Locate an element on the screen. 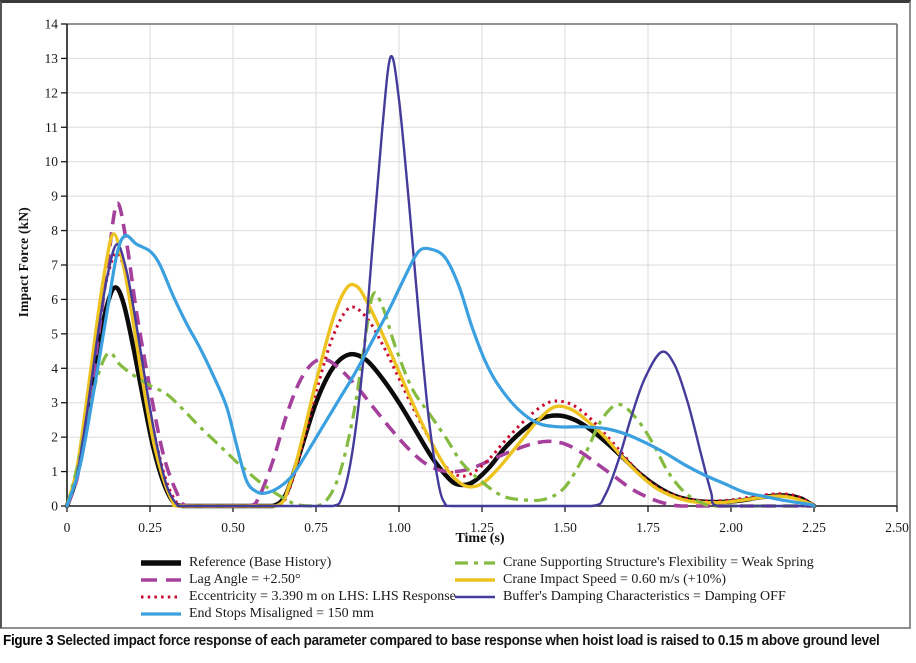 This screenshot has height=663, width=916. y-axis-title: Impact Force (kN) is located at coordinates (24, 262).